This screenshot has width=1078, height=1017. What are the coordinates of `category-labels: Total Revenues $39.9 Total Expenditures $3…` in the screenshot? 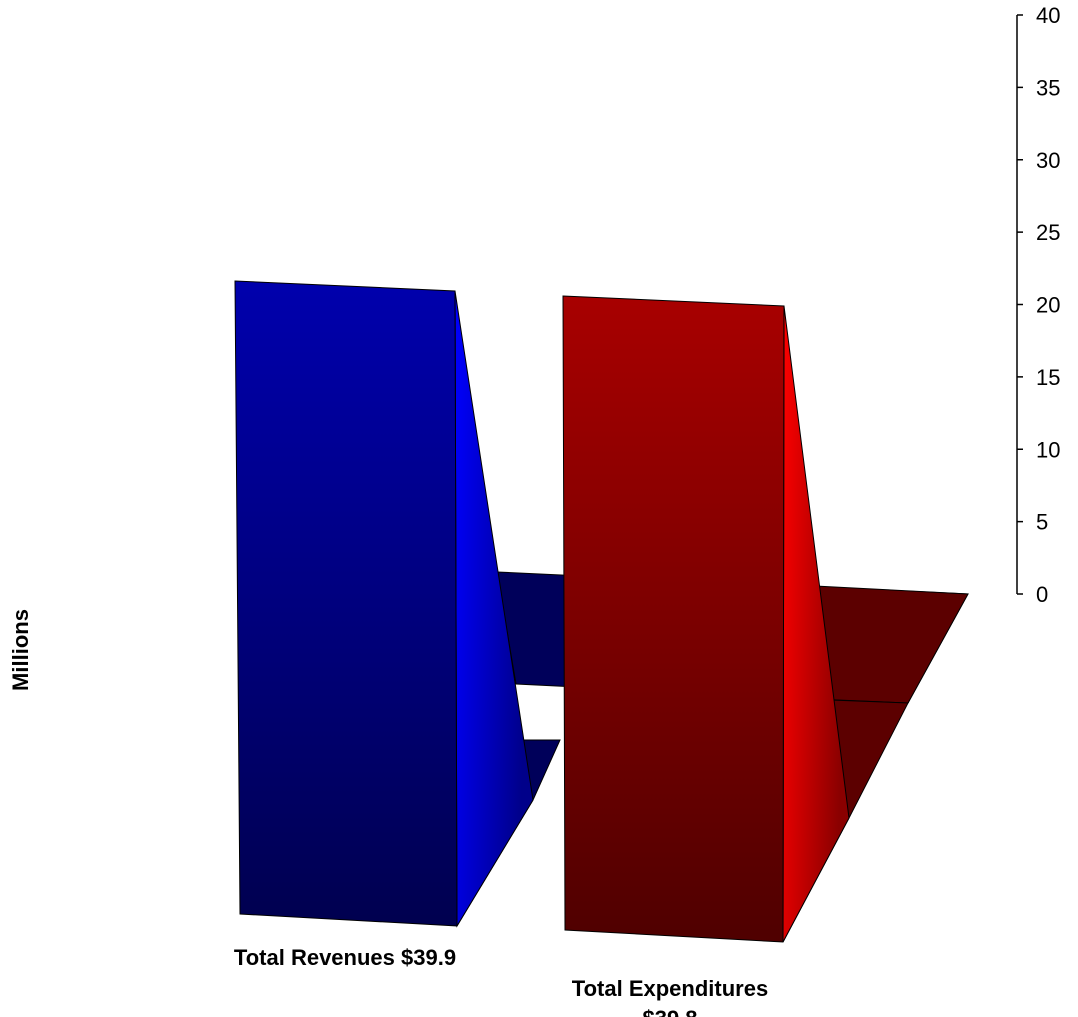 It's located at (501, 981).